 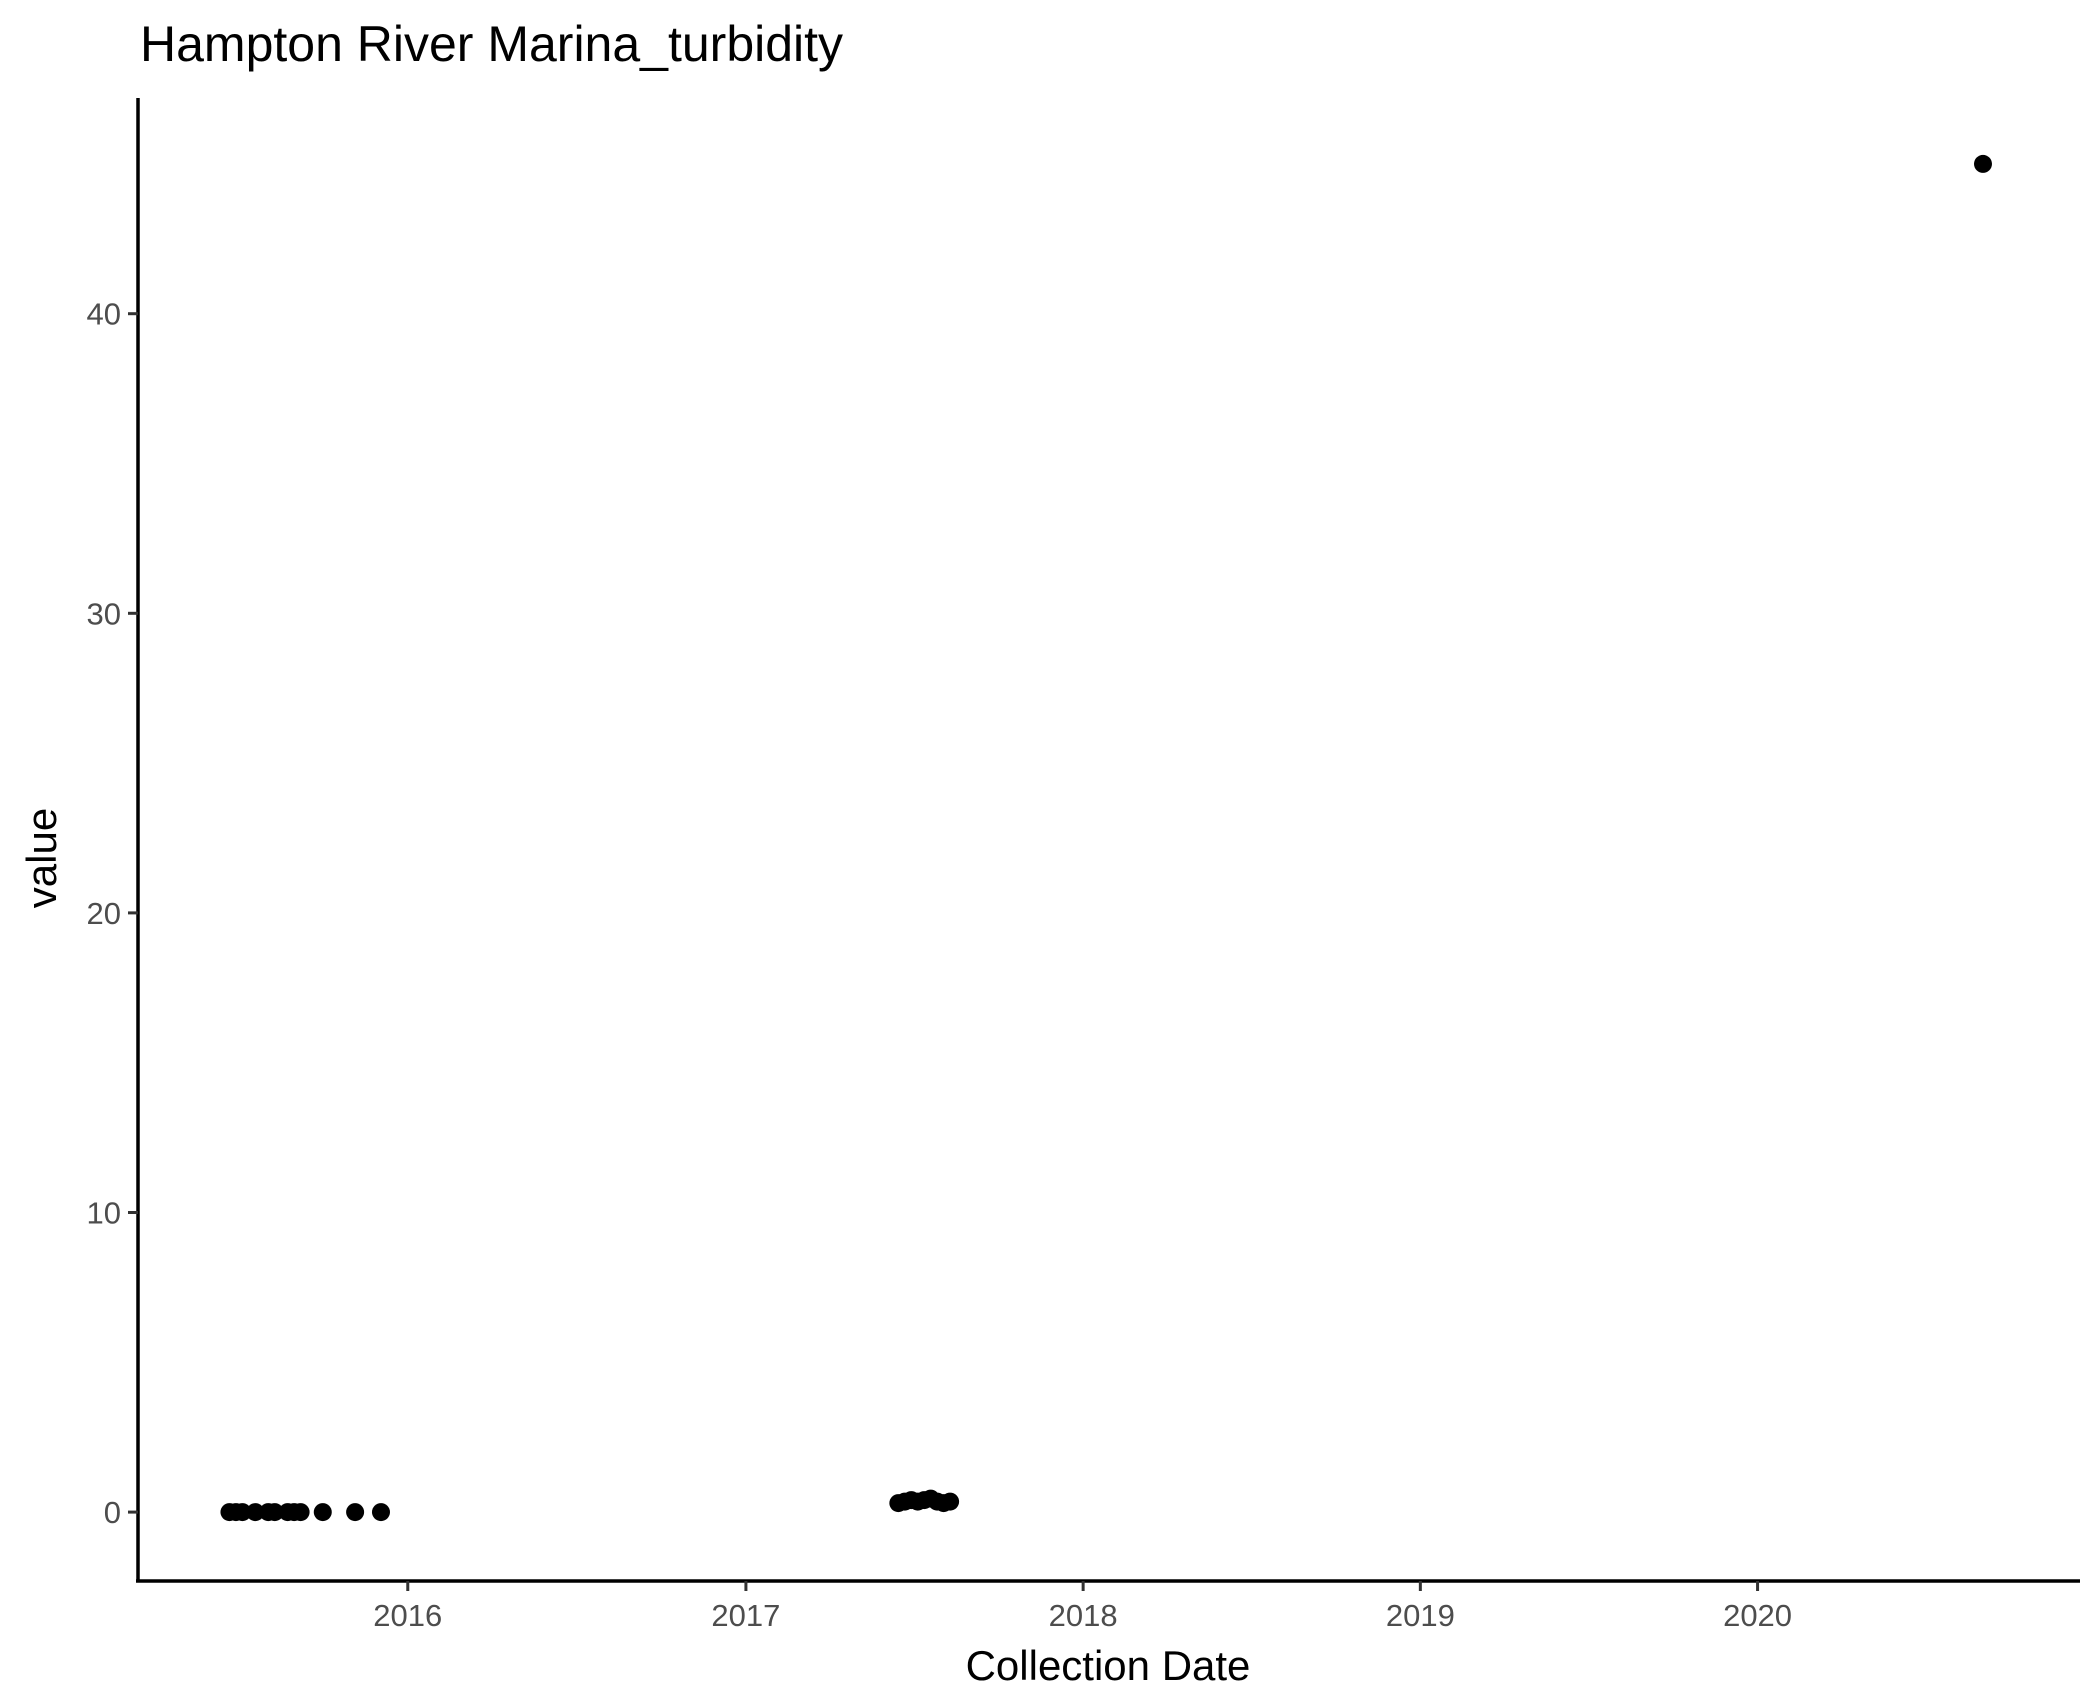 I want to click on y-tick-label: 30, so click(x=104, y=613).